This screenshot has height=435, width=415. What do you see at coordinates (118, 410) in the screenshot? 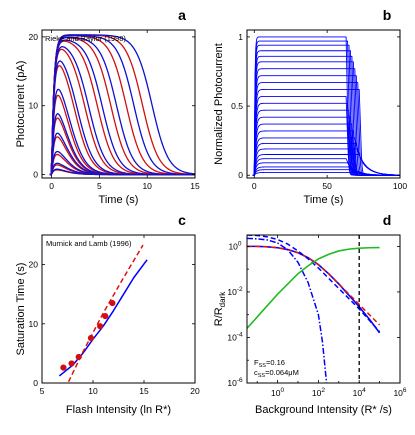
I see `xlabel-c: Flash Intensity (ln R*)` at bounding box center [118, 410].